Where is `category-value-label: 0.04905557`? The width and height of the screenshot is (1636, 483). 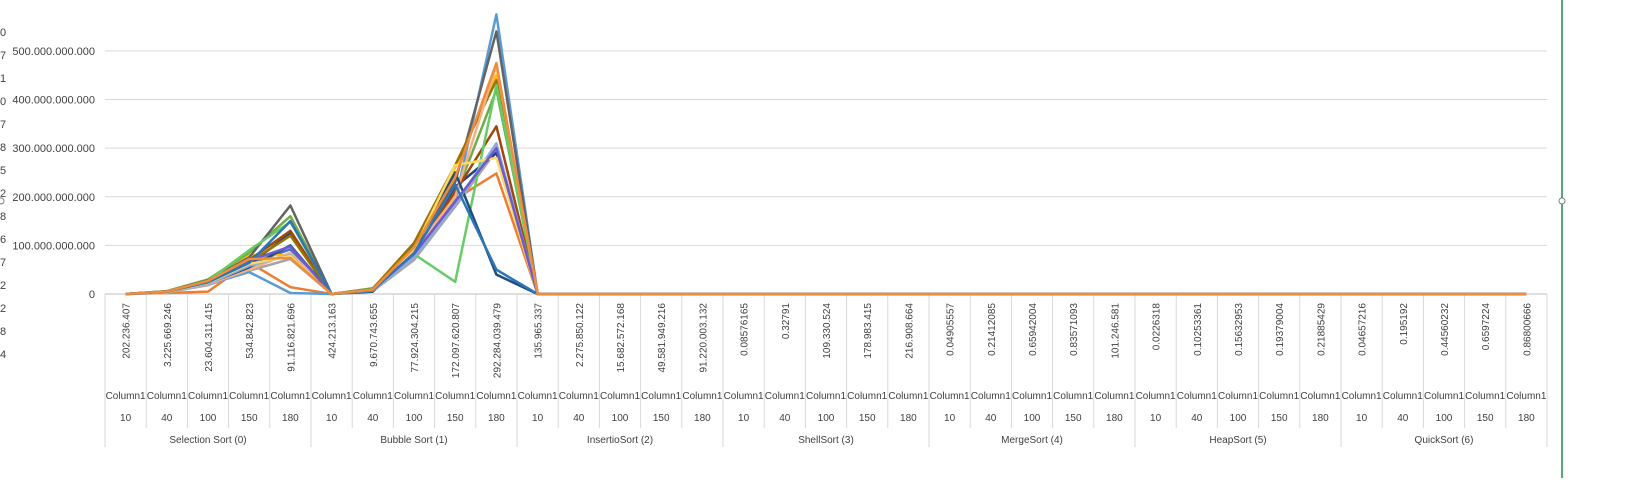
category-value-label: 0.04905557 is located at coordinates (951, 329).